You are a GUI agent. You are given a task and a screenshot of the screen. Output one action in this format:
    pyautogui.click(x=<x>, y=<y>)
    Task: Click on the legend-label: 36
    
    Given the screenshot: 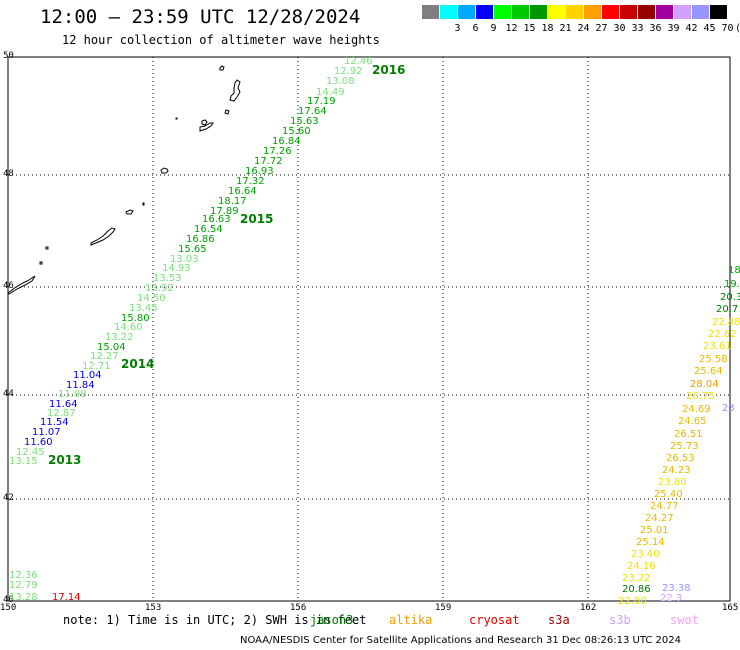 What is the action you would take?
    pyautogui.click(x=655, y=28)
    